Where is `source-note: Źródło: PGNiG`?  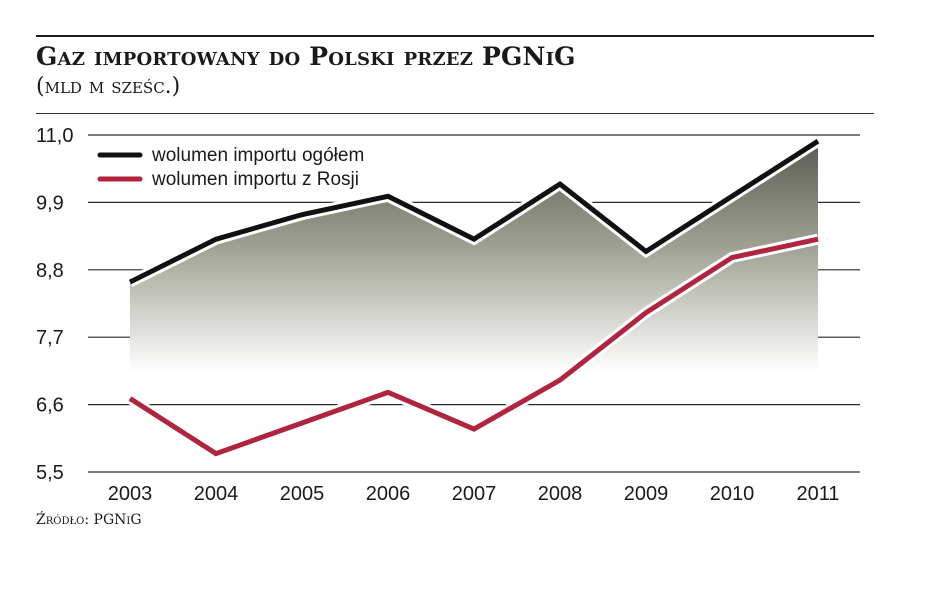 source-note: Źródło: PGNiG is located at coordinates (89, 520).